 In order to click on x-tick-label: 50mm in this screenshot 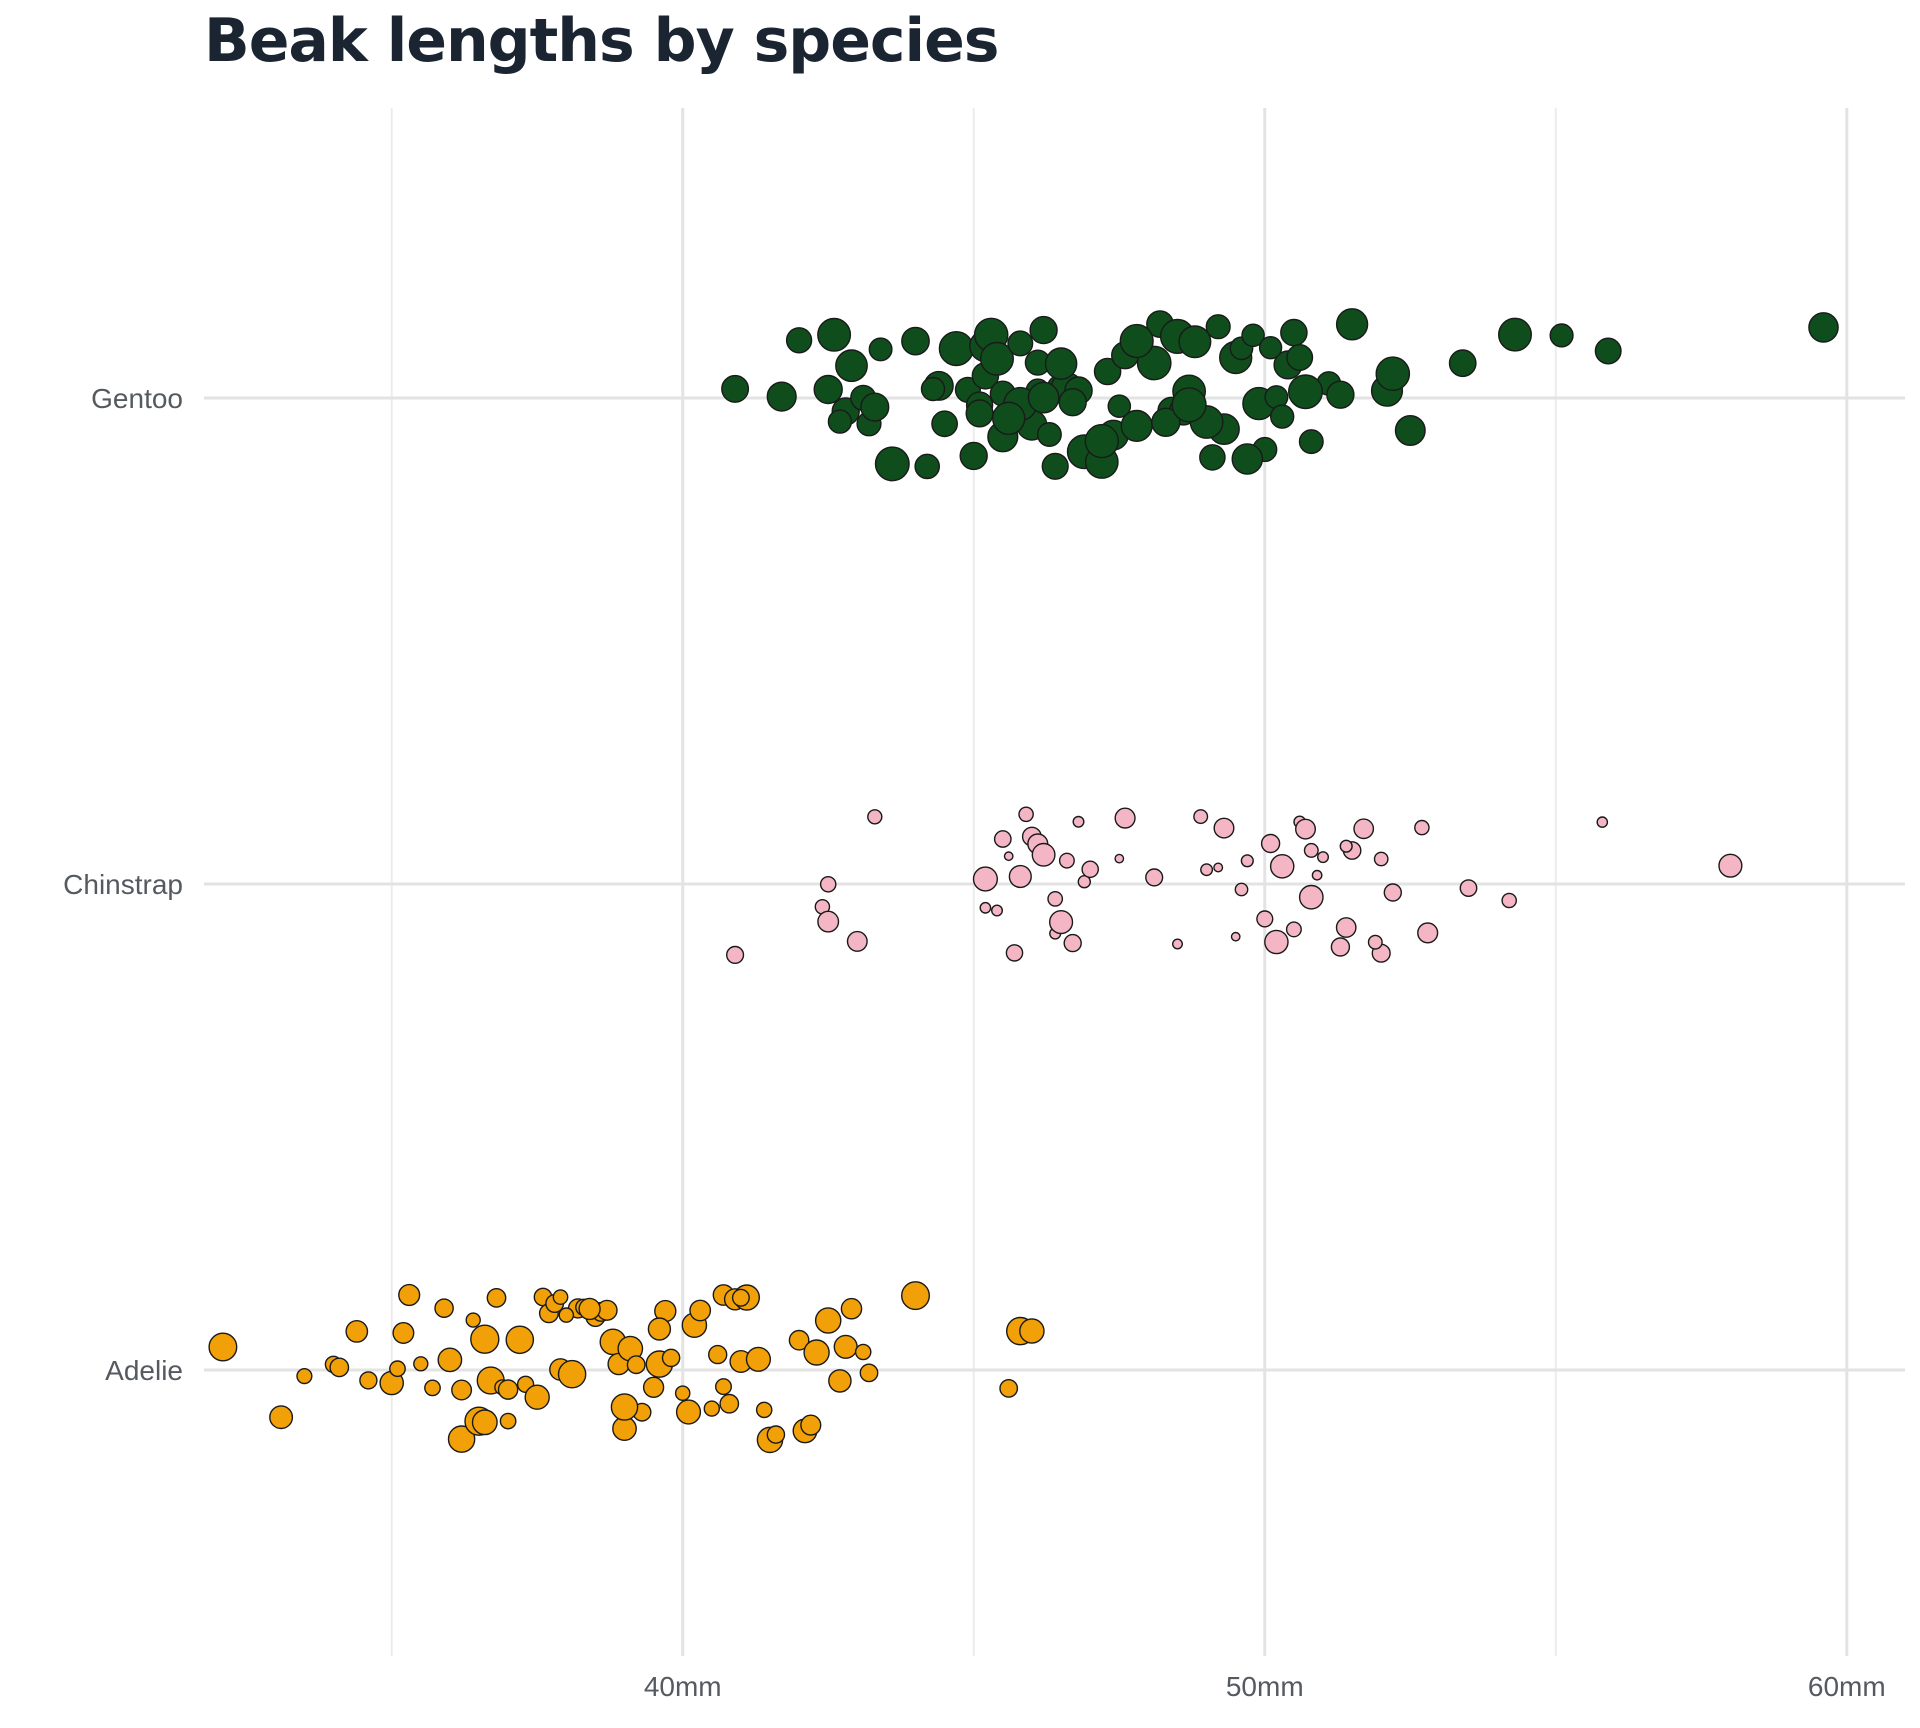, I will do `click(1265, 1686)`.